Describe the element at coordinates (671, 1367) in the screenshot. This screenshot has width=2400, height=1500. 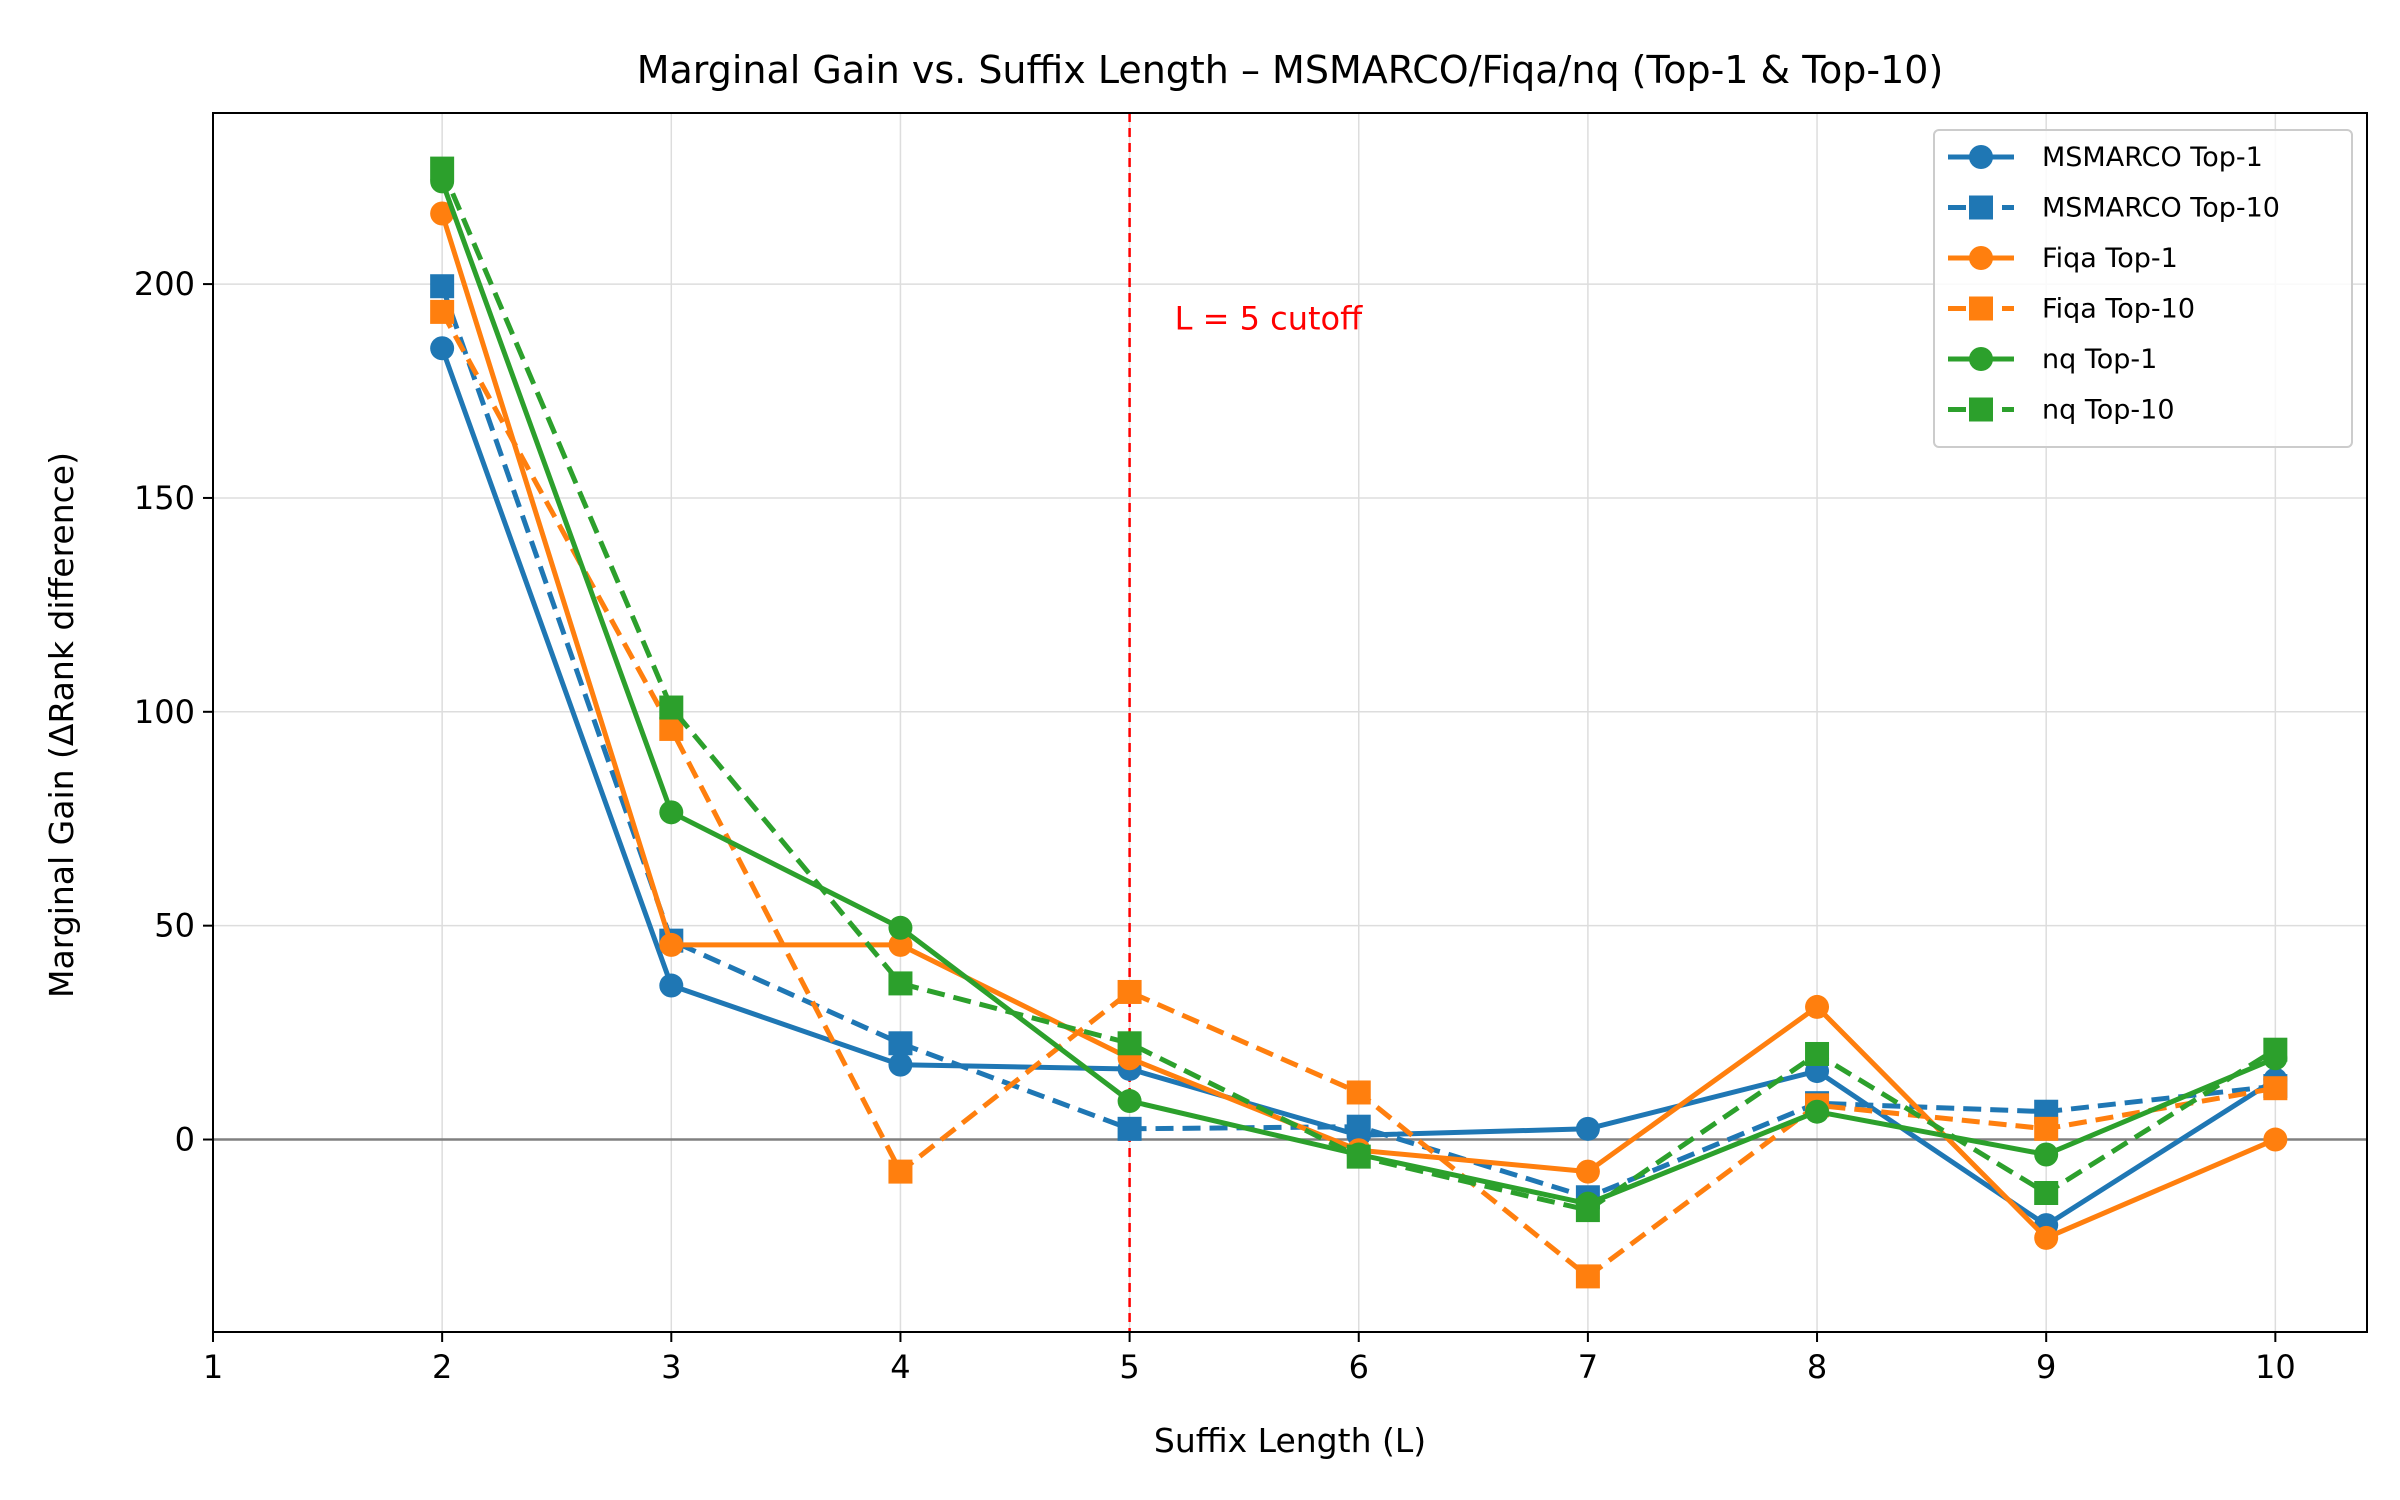
I see `x-tick-label: 3` at that location.